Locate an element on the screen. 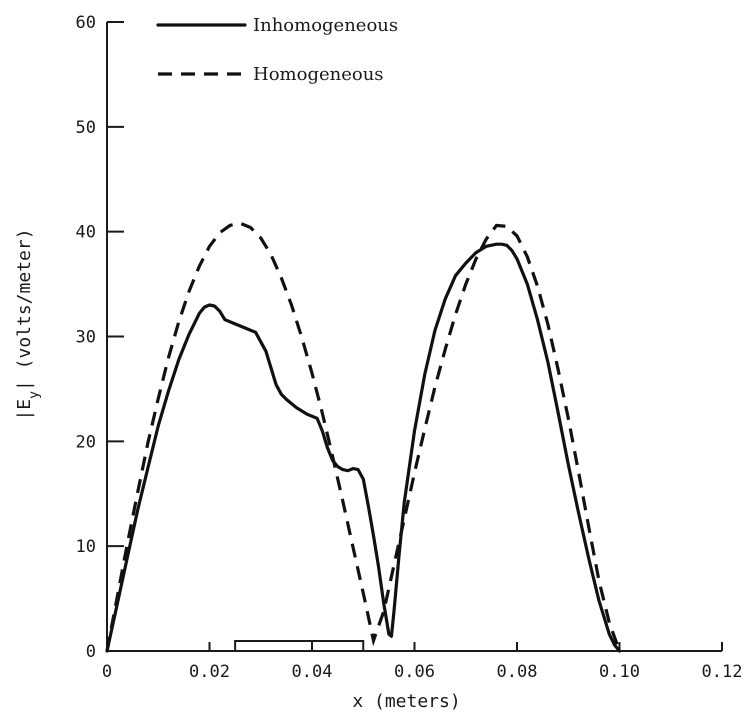  svg-text: |Ey| (volts/meter) is located at coordinates (28, 324).